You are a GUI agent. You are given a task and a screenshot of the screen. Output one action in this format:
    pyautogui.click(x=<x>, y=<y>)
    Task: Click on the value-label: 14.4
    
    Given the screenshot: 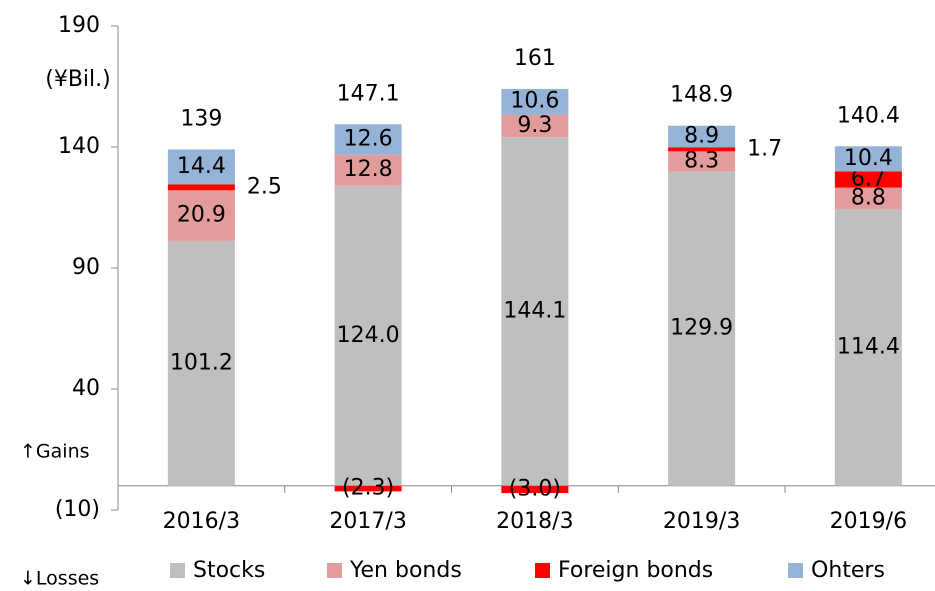 What is the action you would take?
    pyautogui.click(x=201, y=166)
    